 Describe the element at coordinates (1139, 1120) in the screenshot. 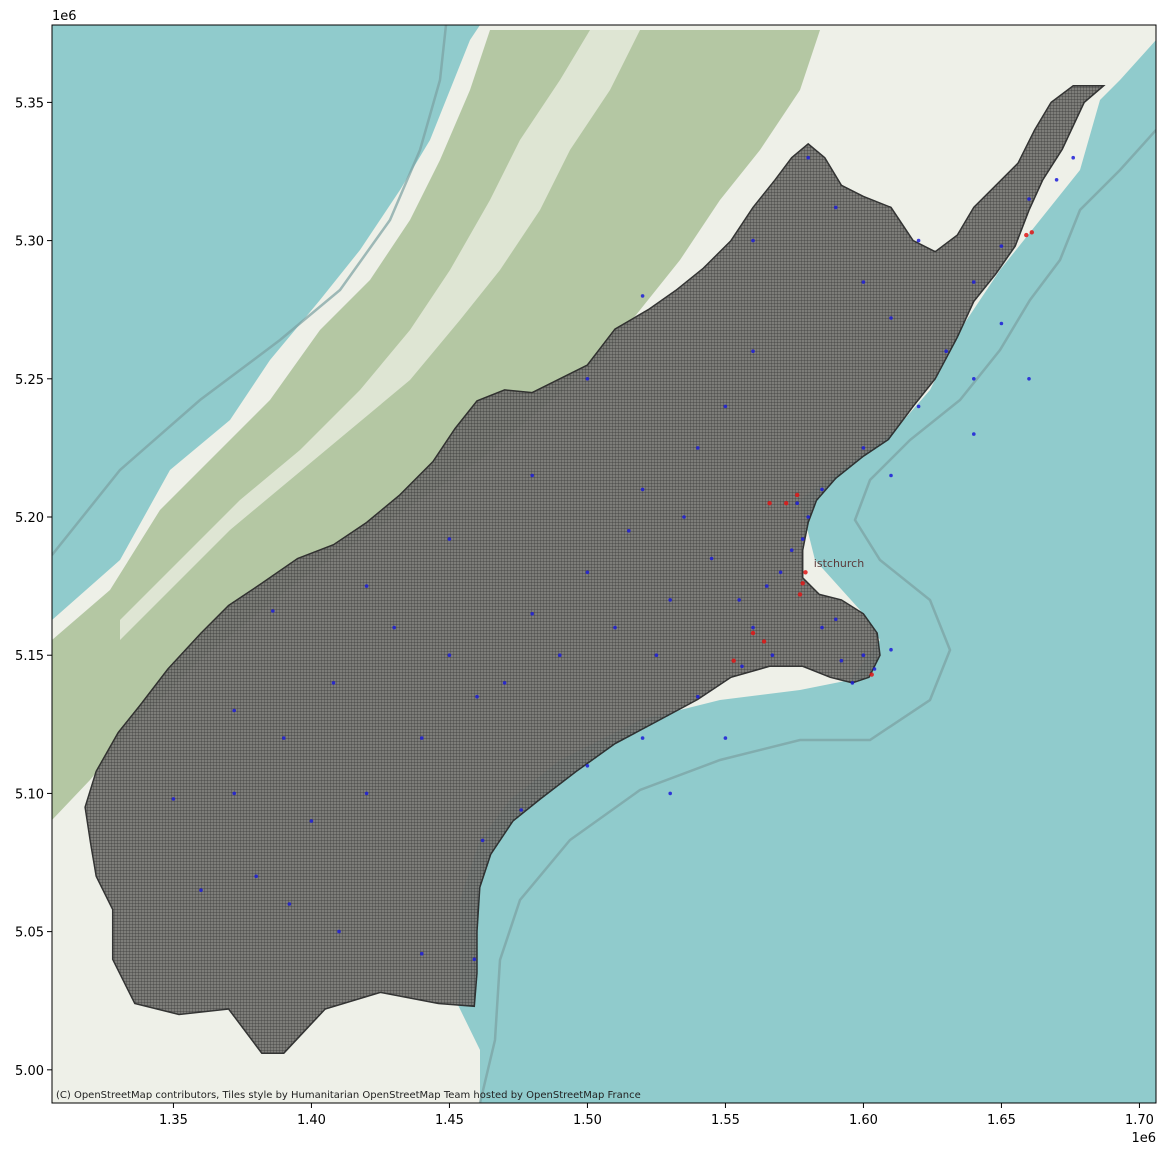

I see `x-tick-label: 1.70` at that location.